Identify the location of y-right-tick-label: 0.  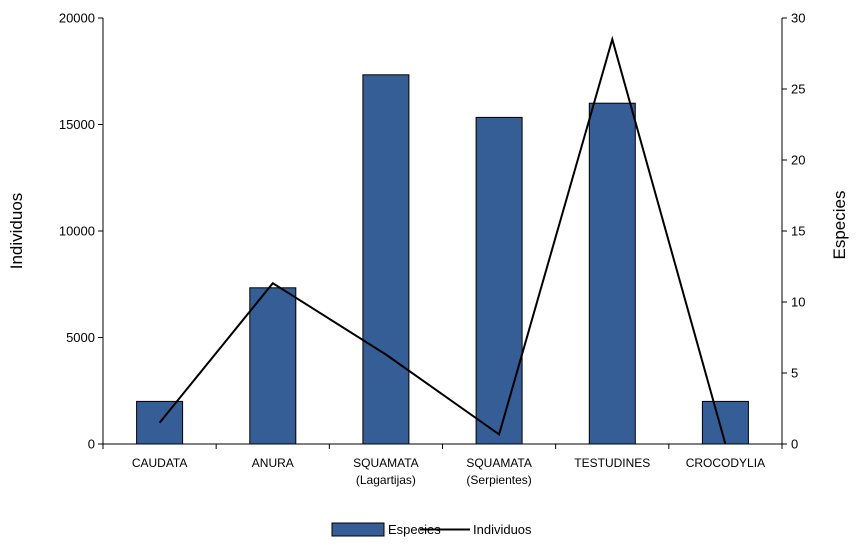
(794, 444).